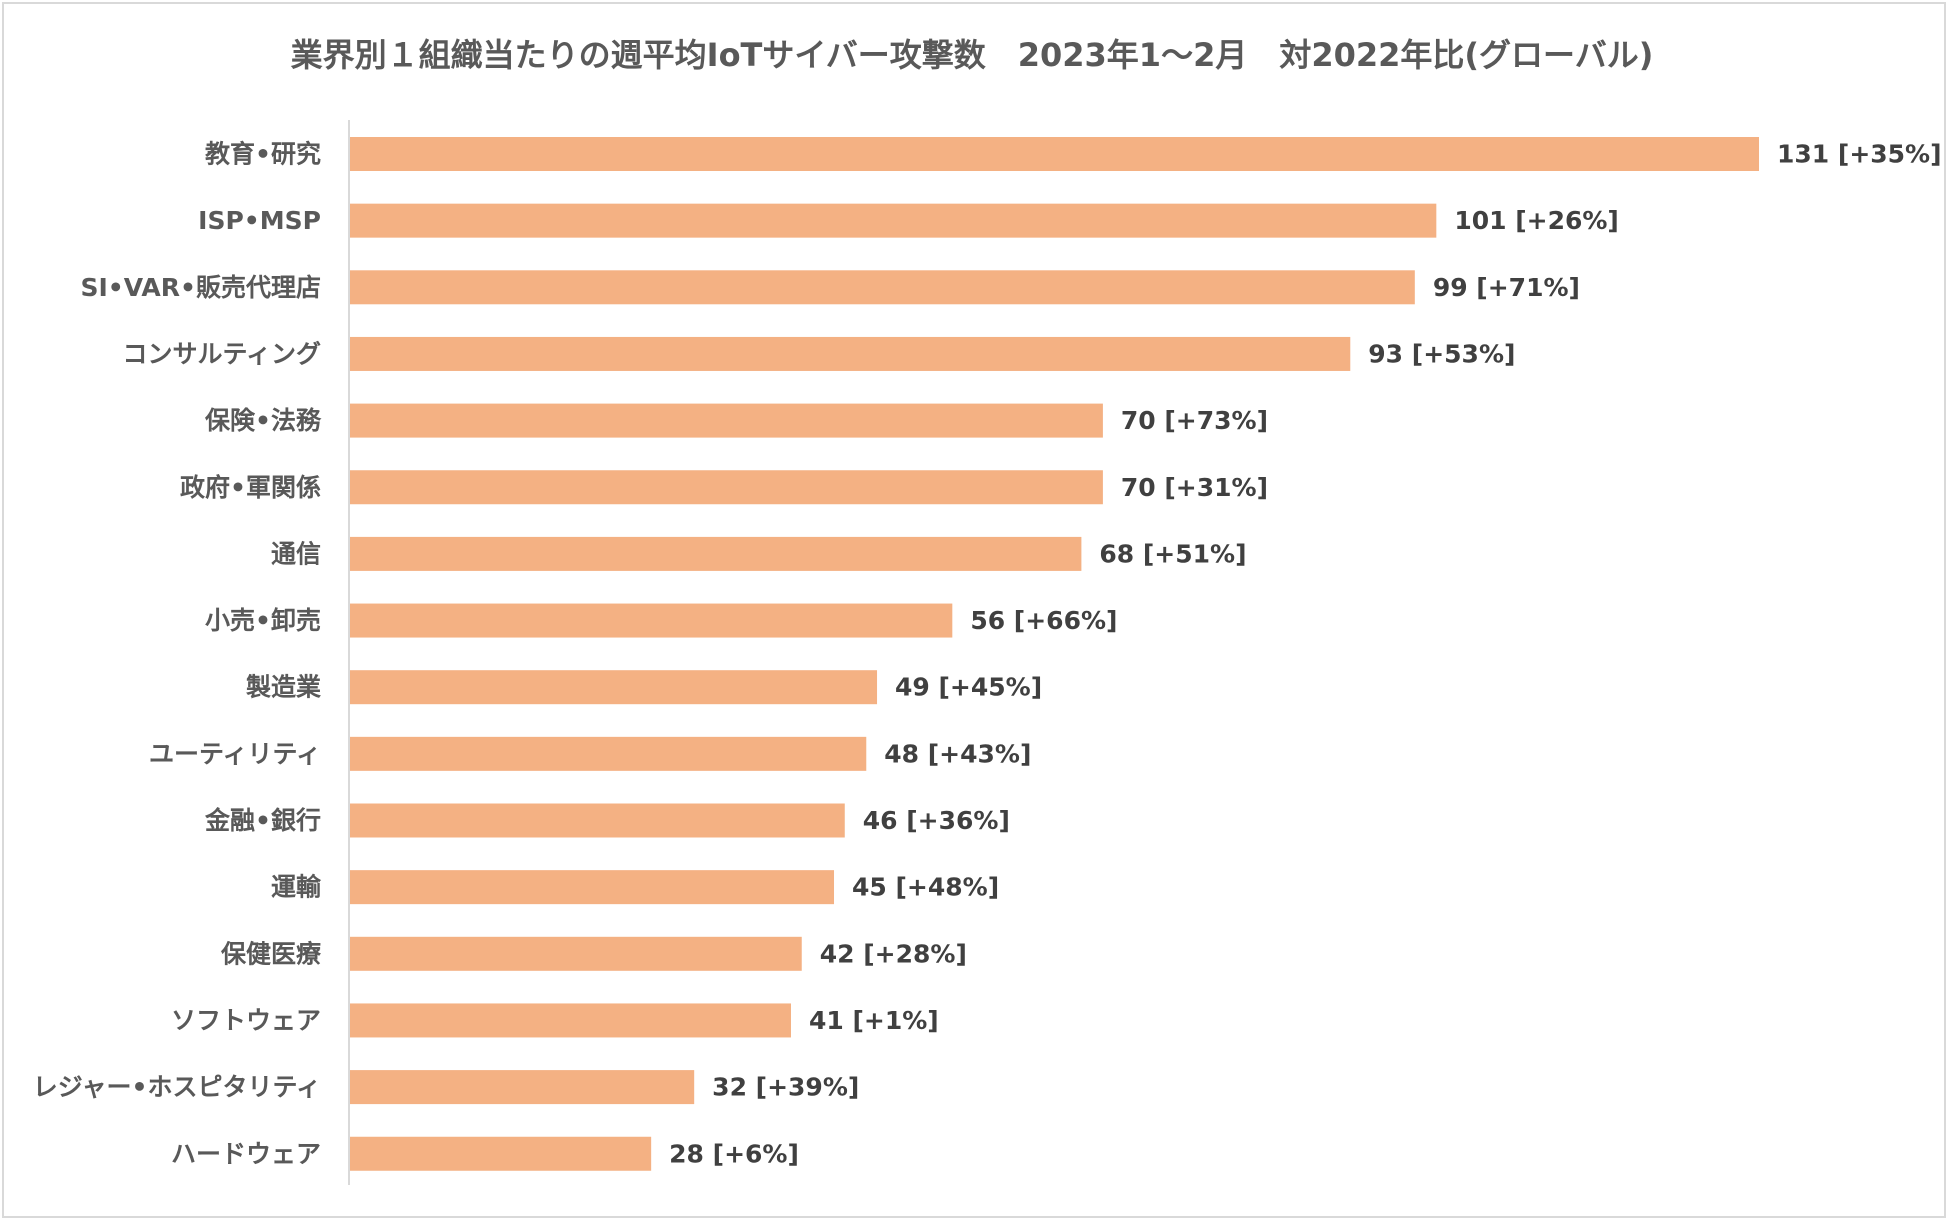 This screenshot has height=1221, width=1950. Describe the element at coordinates (270, 953) in the screenshot. I see `category-label: 保健医療` at that location.